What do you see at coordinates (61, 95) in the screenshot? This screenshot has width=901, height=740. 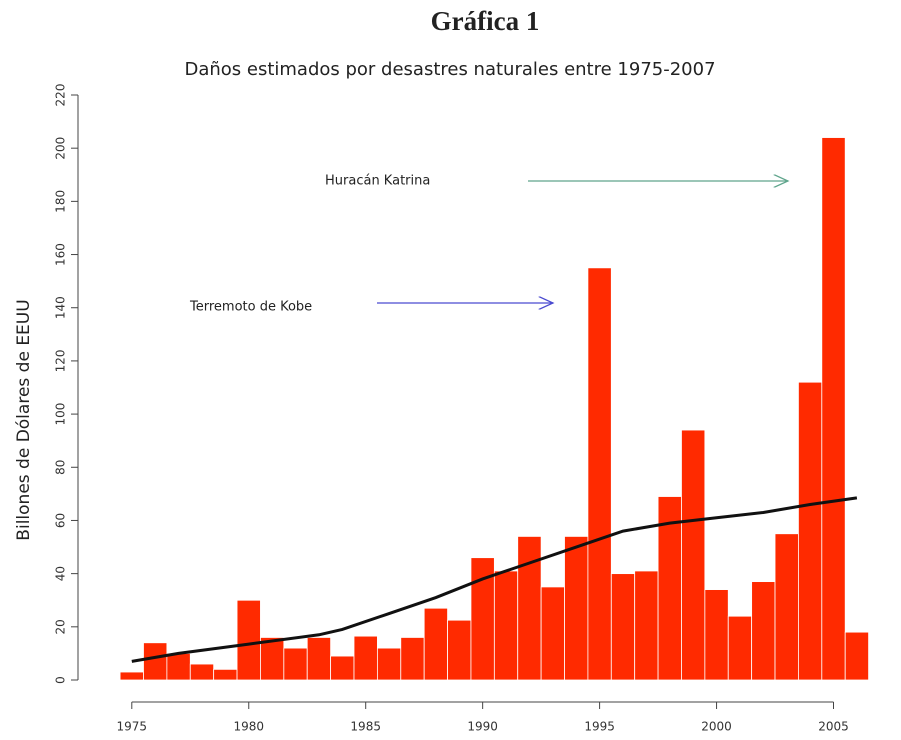 I see `y-tick-label: 220` at bounding box center [61, 95].